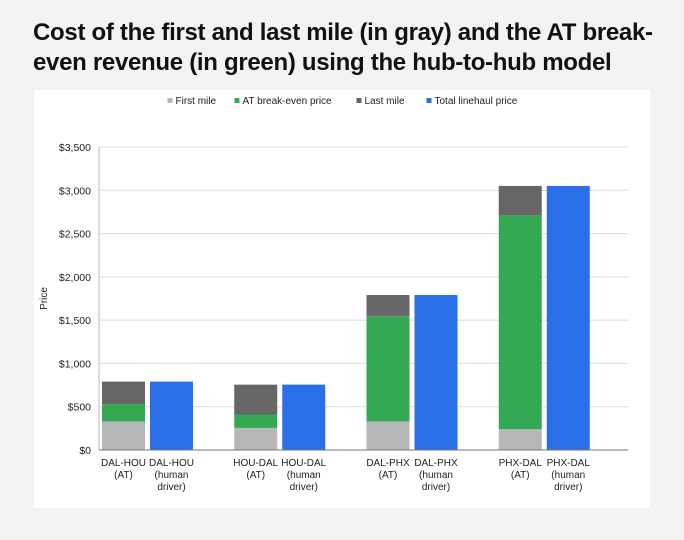 This screenshot has width=684, height=540. I want to click on legend-label: First mile, so click(196, 101).